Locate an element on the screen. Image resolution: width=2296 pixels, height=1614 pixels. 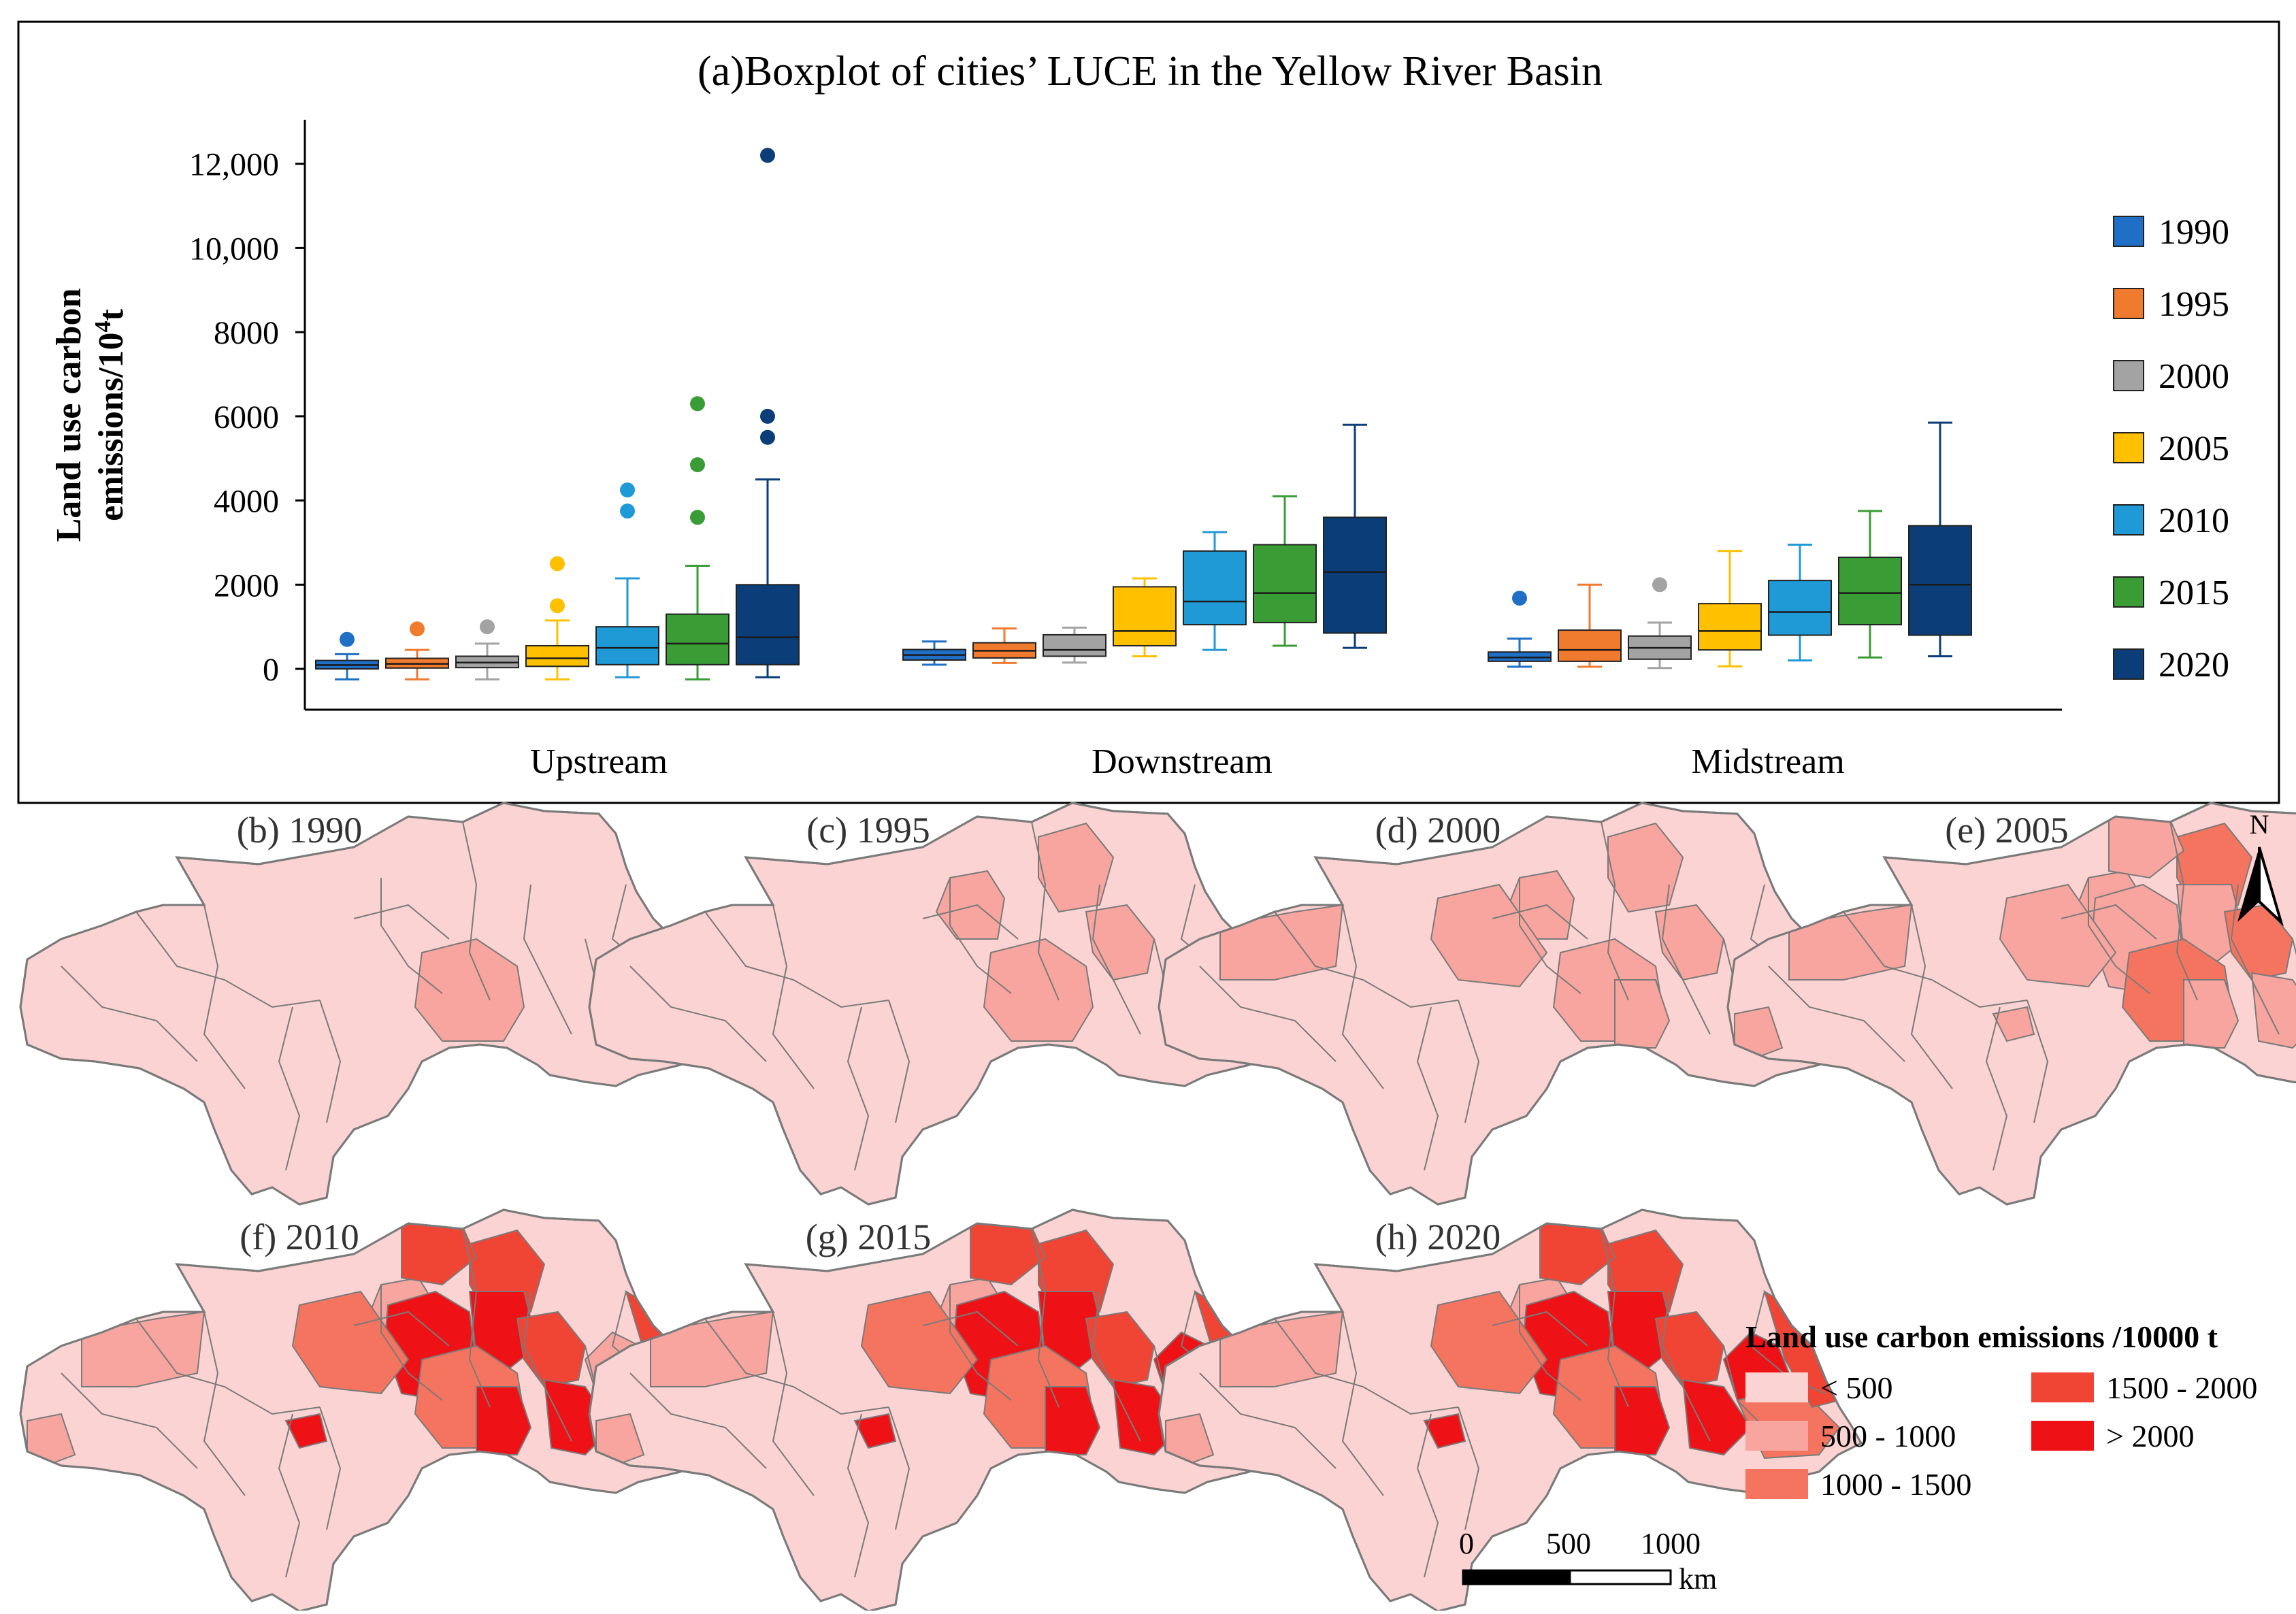
x-category-upstream: Upstream is located at coordinates (599, 762).